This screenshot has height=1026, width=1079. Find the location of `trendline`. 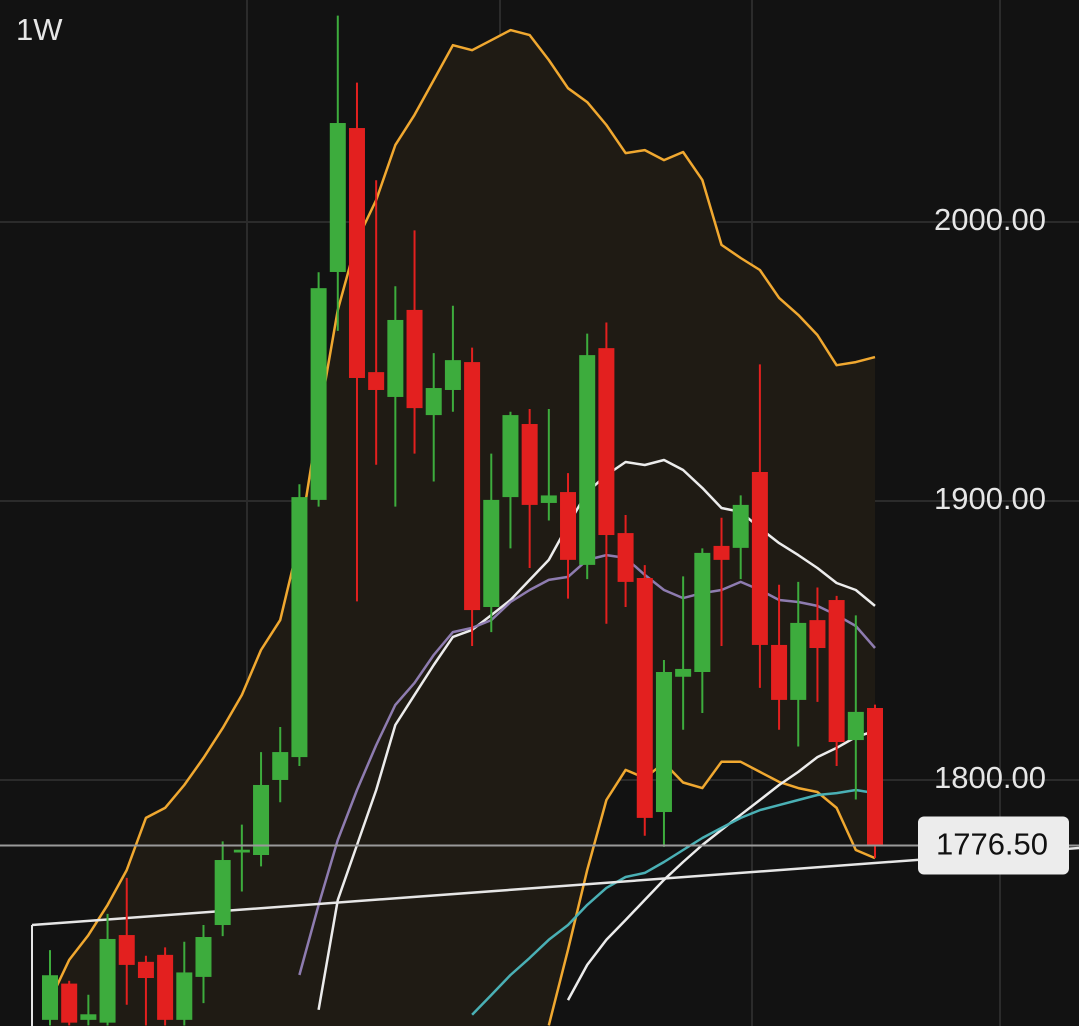

trendline is located at coordinates (555, 886).